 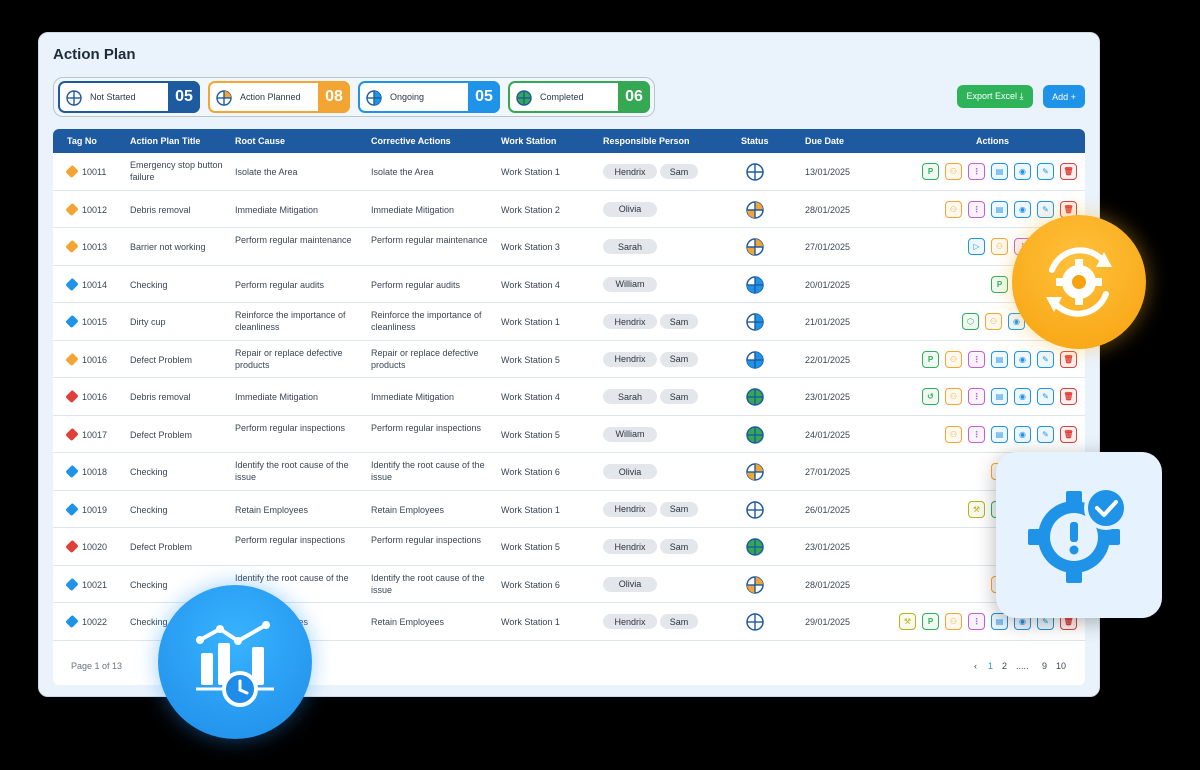 I want to click on page-link: 9, so click(x=1045, y=666).